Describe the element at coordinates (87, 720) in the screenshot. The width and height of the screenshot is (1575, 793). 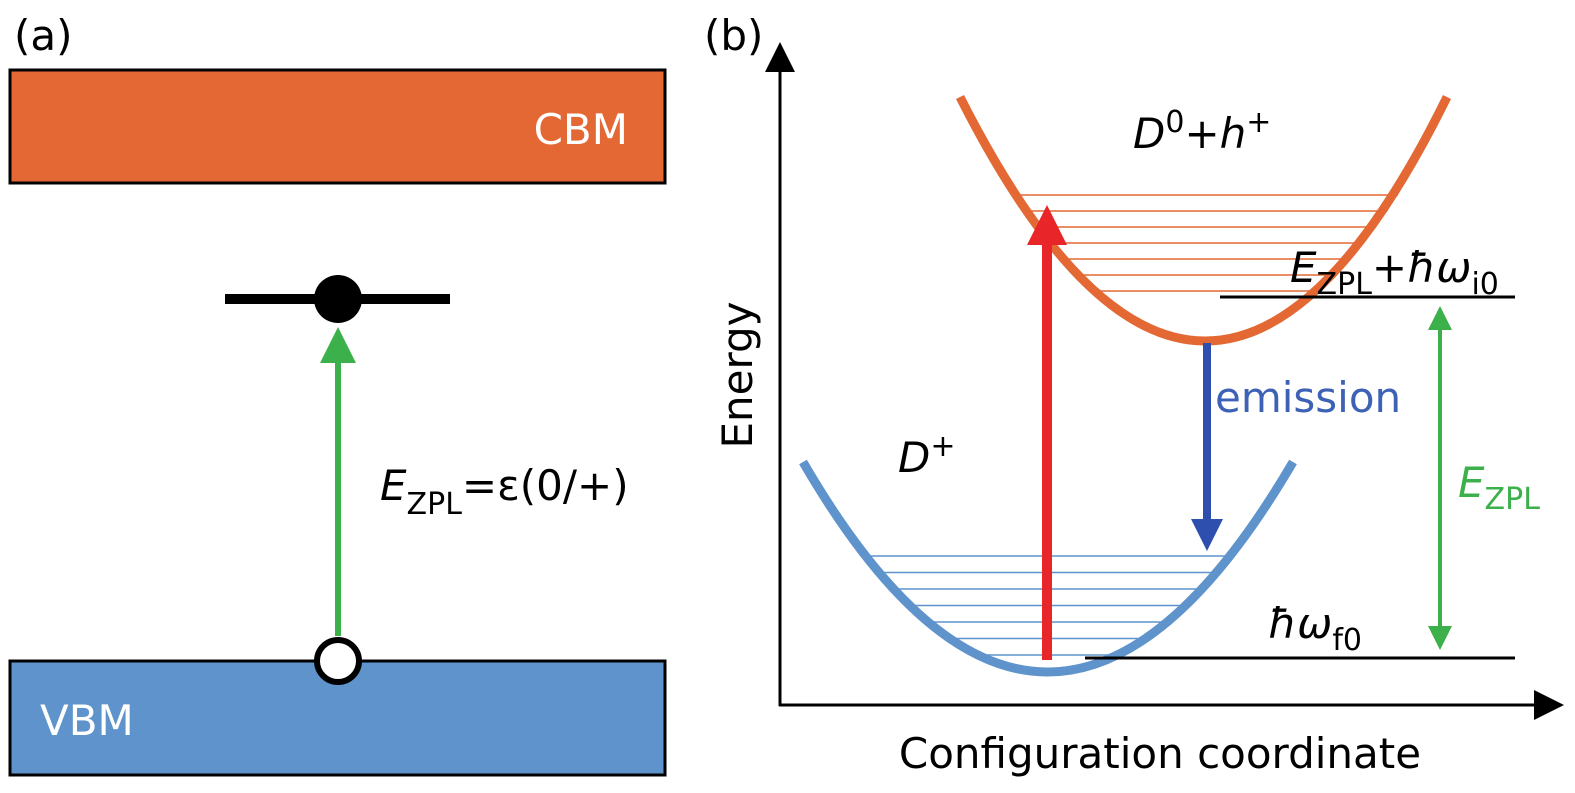
I see `vbm-label: VBM` at that location.